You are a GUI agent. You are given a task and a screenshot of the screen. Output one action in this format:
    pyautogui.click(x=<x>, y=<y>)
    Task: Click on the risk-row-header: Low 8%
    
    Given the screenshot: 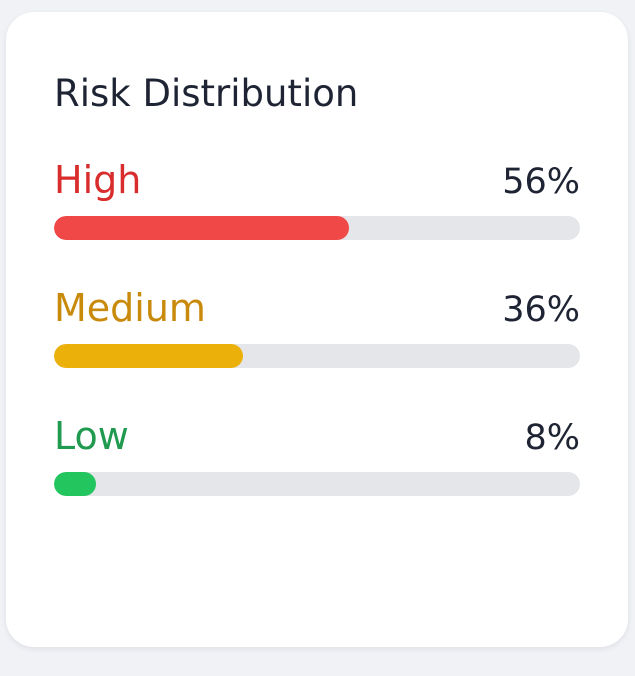 What is the action you would take?
    pyautogui.click(x=317, y=436)
    